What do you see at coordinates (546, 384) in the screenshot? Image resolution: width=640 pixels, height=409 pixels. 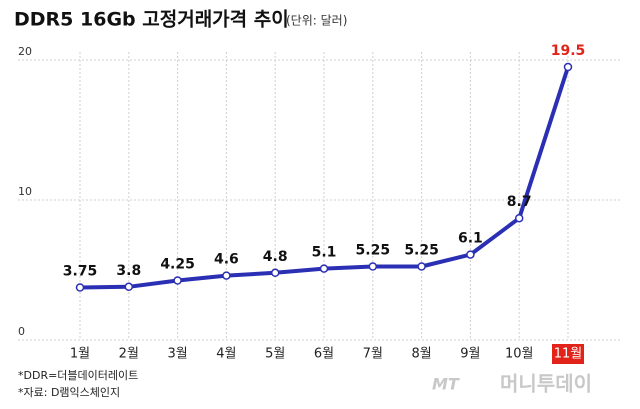 I see `watermark: 머니투데이` at bounding box center [546, 384].